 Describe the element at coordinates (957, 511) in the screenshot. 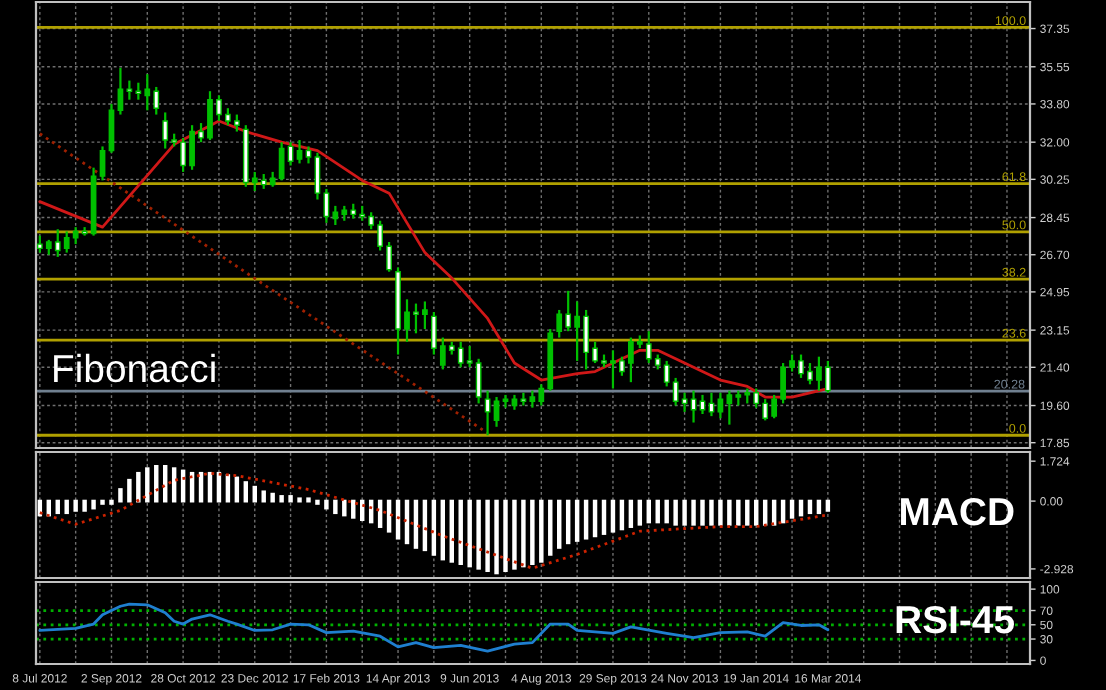

I see `annotation: MACD` at that location.